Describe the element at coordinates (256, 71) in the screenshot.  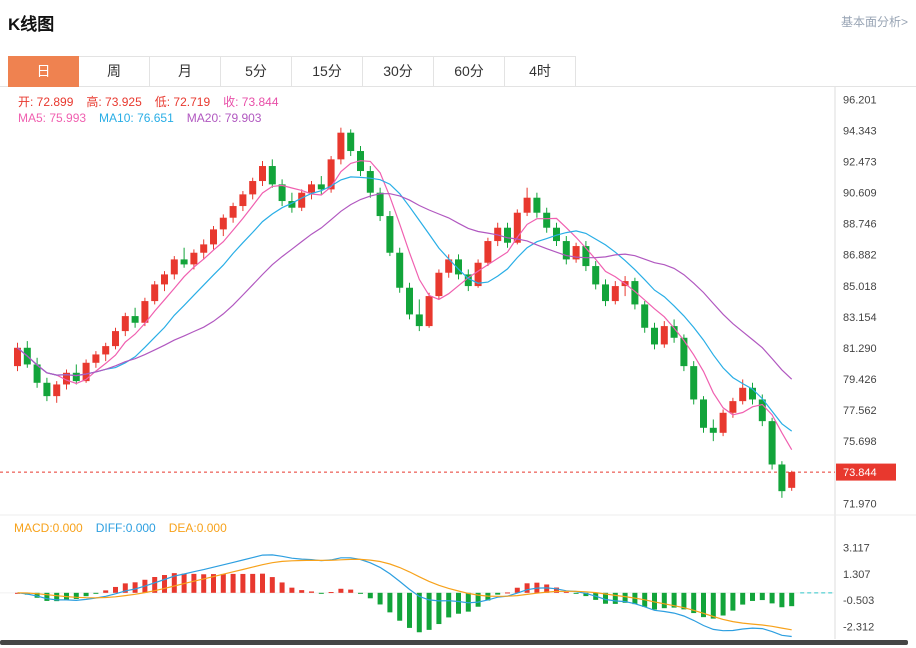
I see `tab-5min: 5分` at that location.